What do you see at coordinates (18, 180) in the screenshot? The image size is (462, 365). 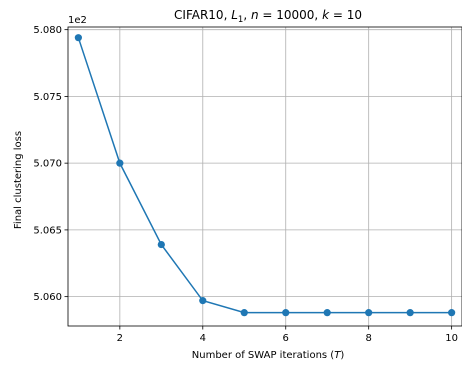 I see `y-axis-label: Final clustering loss` at bounding box center [18, 180].